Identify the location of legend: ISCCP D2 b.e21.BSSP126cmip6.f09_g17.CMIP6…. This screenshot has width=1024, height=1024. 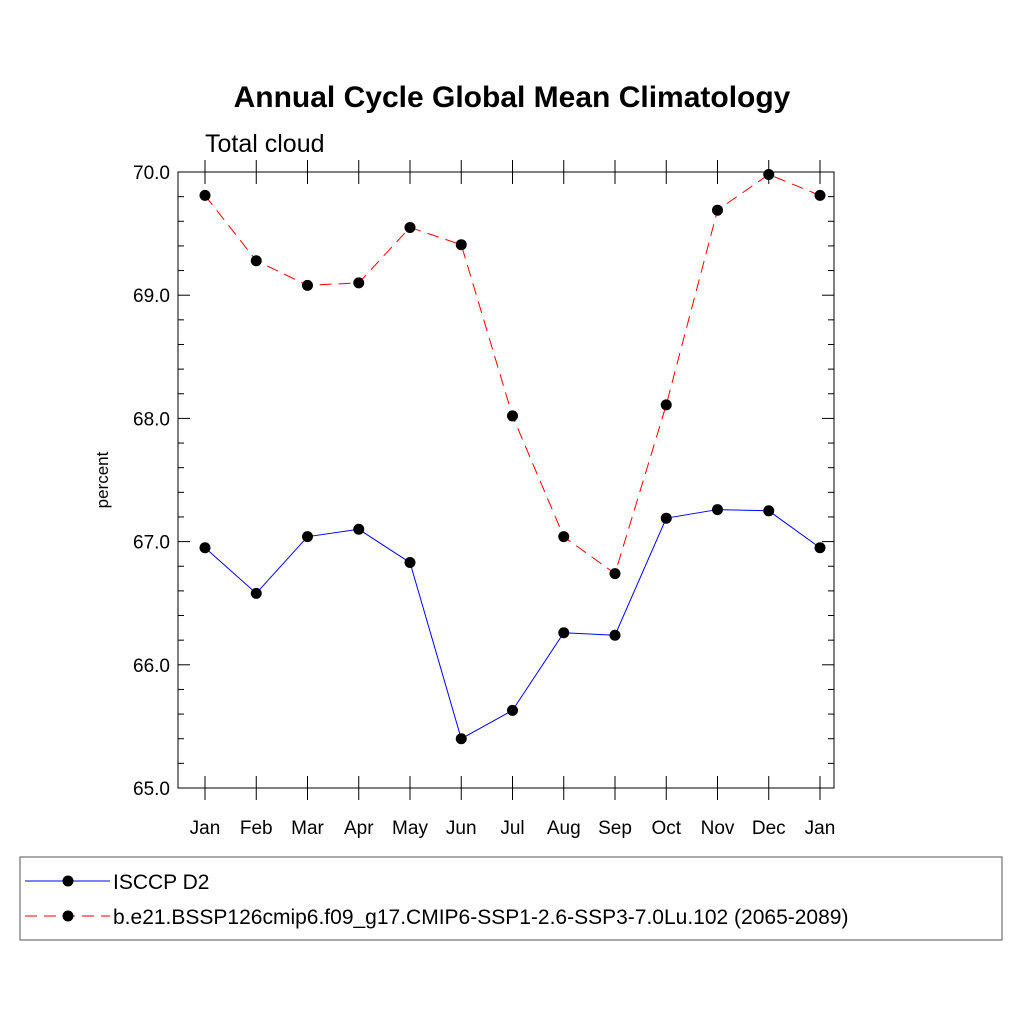
(436, 900).